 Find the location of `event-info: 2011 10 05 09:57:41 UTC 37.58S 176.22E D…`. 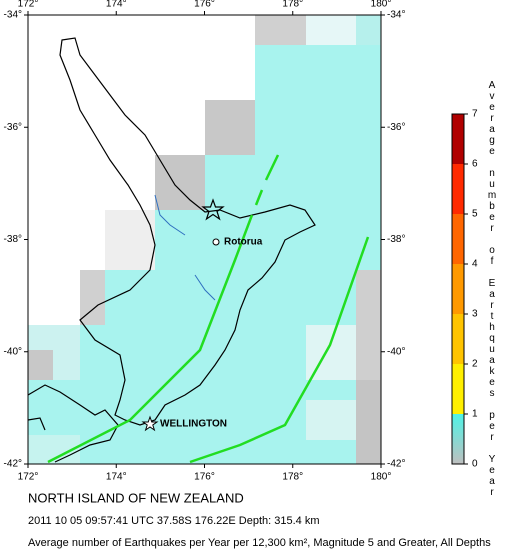

event-info: 2011 10 05 09:57:41 UTC 37.58S 176.22E D… is located at coordinates (174, 521).